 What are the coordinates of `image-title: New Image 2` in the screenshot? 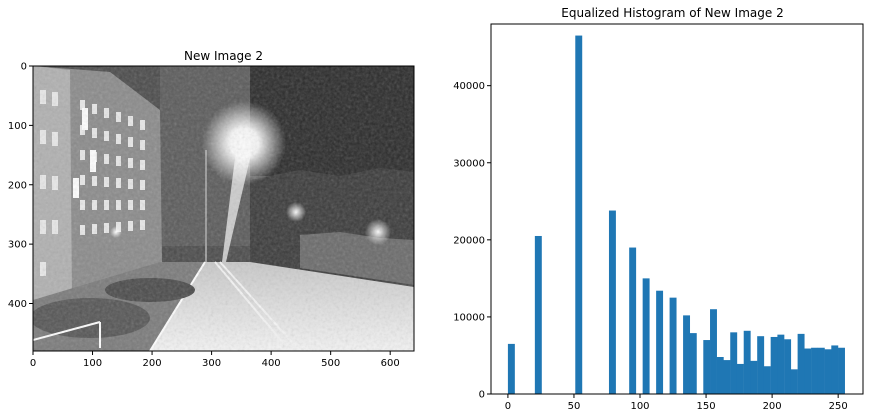 It's located at (223, 56).